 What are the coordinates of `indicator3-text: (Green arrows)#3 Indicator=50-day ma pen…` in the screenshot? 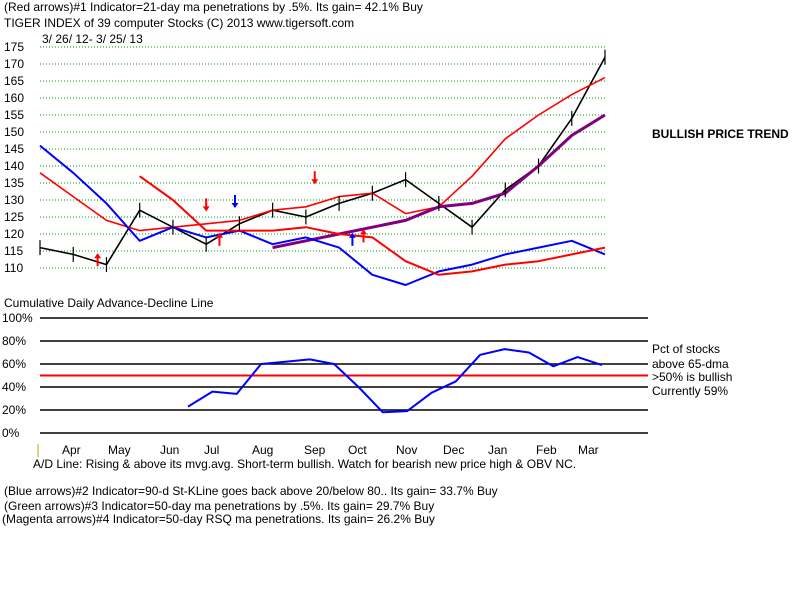 It's located at (219, 506).